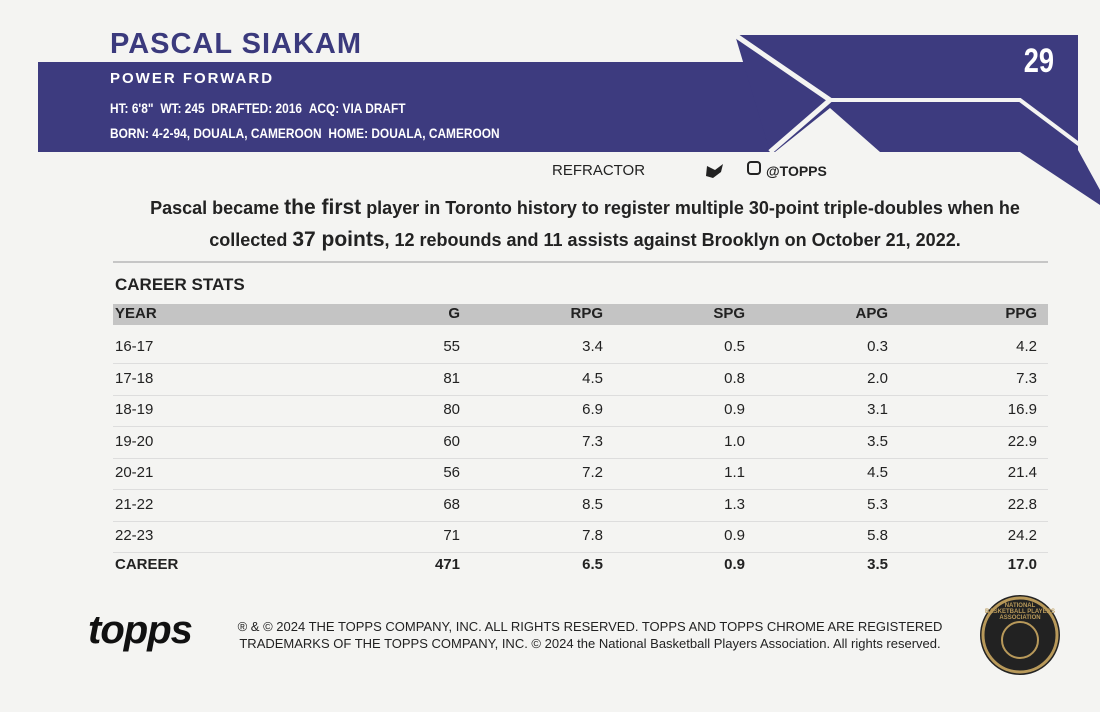  Describe the element at coordinates (877, 564) in the screenshot. I see `total-cell: 3.5` at that location.